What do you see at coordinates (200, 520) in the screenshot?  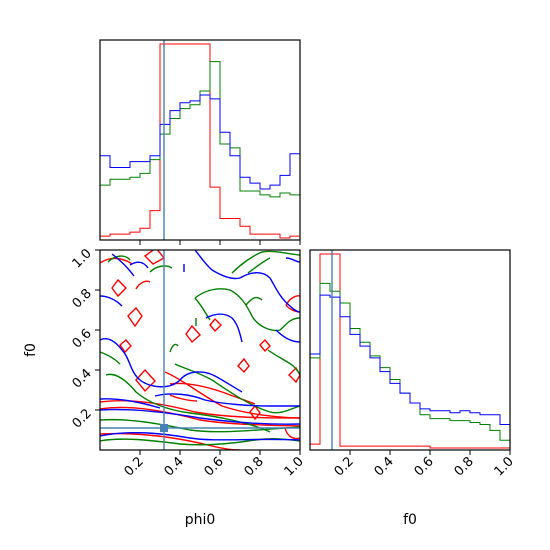 I see `phi0-axis-label: phi0` at bounding box center [200, 520].